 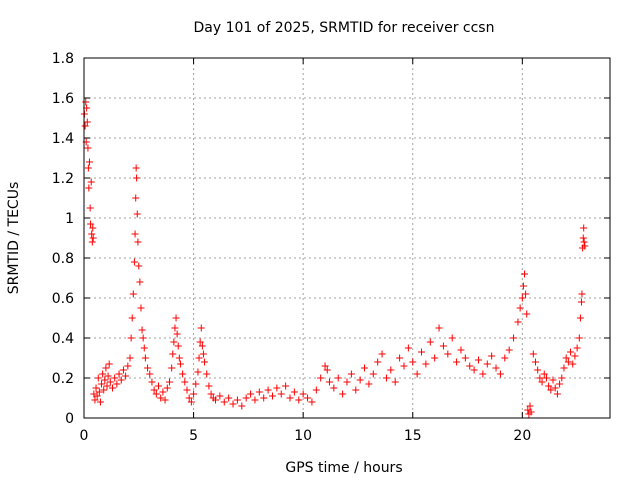 What do you see at coordinates (63, 339) in the screenshot?
I see `y-tick-label: 0.4` at bounding box center [63, 339].